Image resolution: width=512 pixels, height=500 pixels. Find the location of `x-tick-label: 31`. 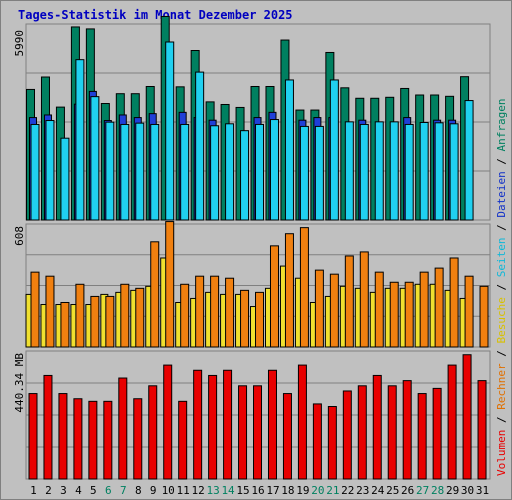

x-tick-label: 31 is located at coordinates (482, 490).